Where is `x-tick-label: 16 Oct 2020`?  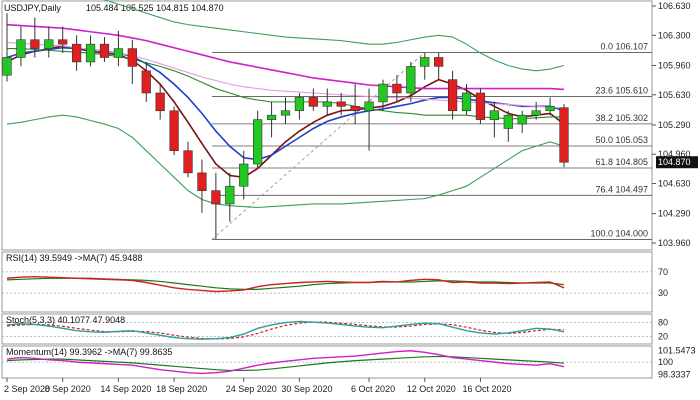
x-tick-label: 16 Oct 2020 is located at coordinates (486, 389).